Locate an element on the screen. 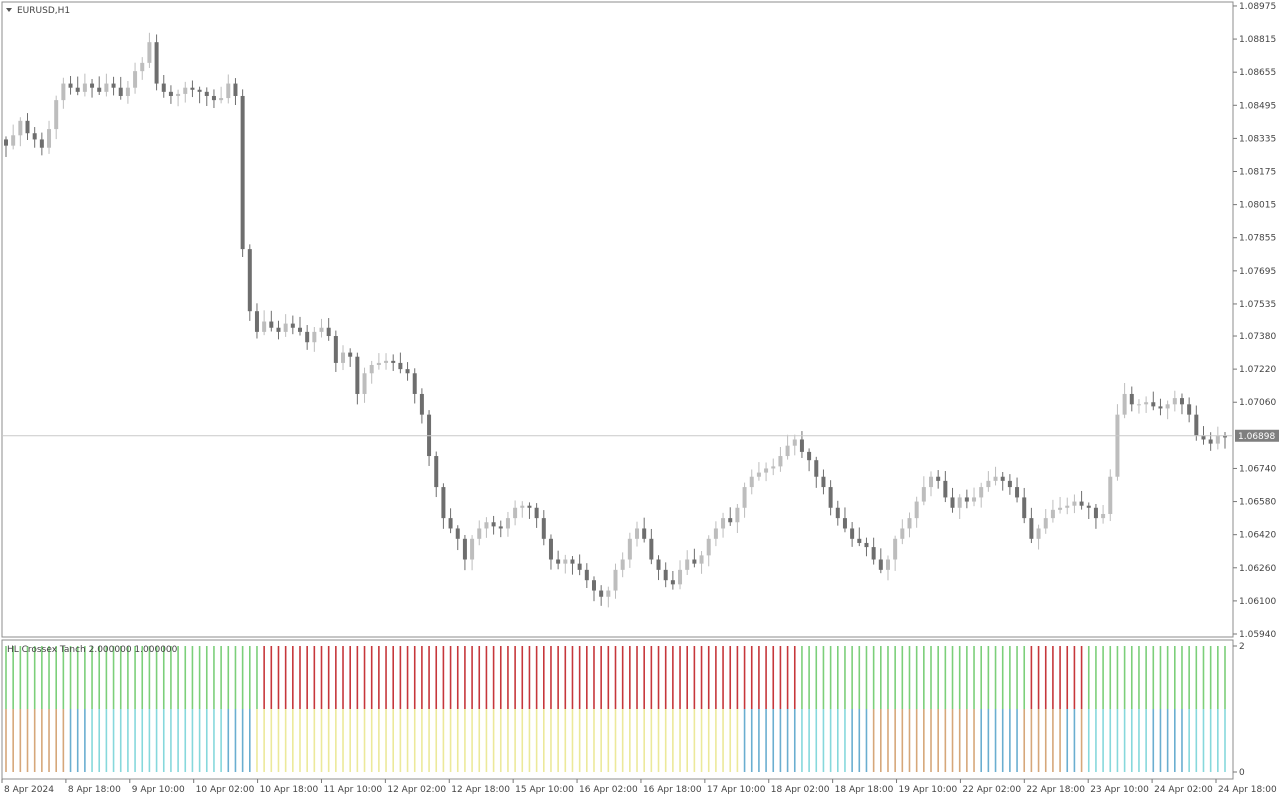 The image size is (1280, 800). time-tick-label: 9 Apr 10:00 is located at coordinates (158, 790).